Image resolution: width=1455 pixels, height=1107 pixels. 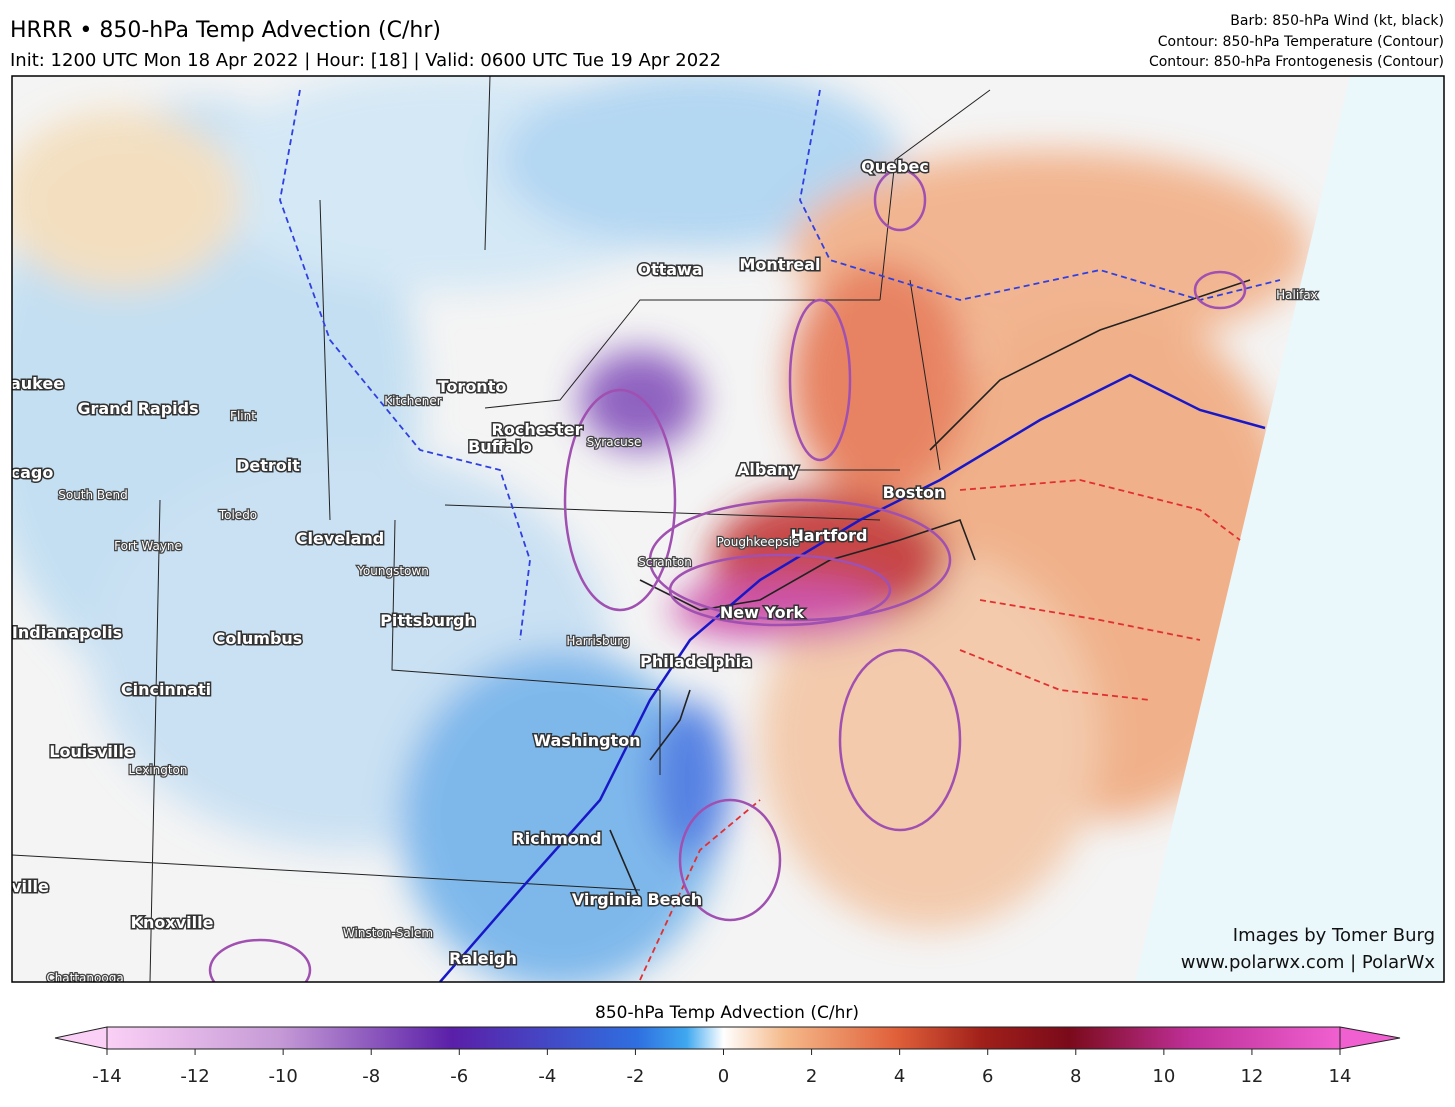 What do you see at coordinates (1370, 1038) in the screenshot?
I see `colorbar-extend-high` at bounding box center [1370, 1038].